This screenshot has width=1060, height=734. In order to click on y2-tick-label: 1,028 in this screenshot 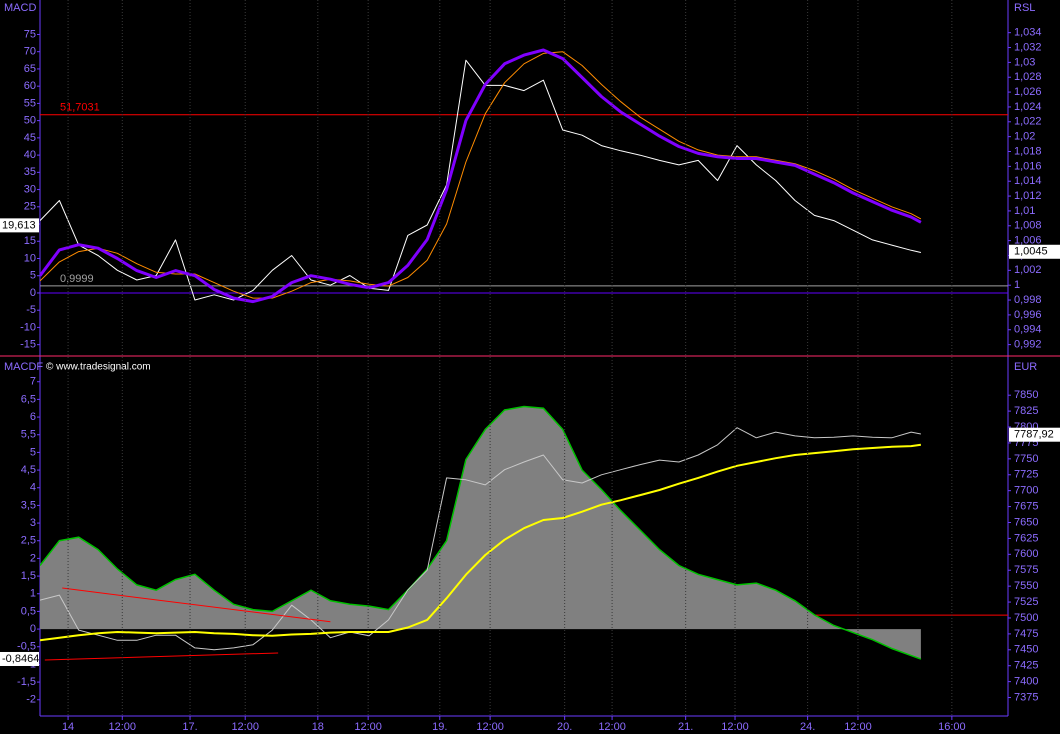, I will do `click(1028, 77)`.